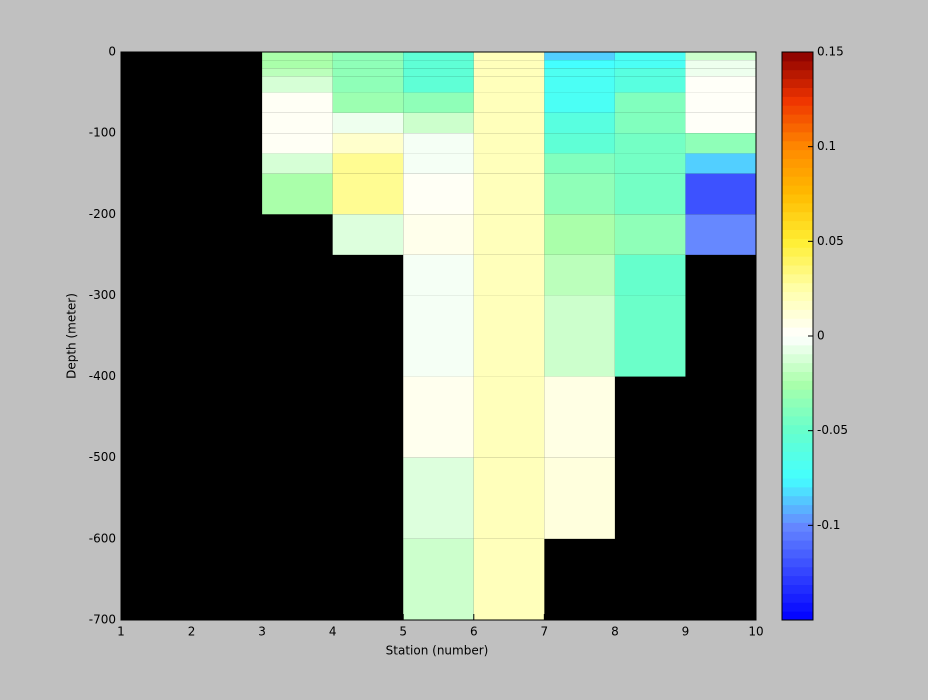  I want to click on x-tick-label: 6, so click(474, 632).